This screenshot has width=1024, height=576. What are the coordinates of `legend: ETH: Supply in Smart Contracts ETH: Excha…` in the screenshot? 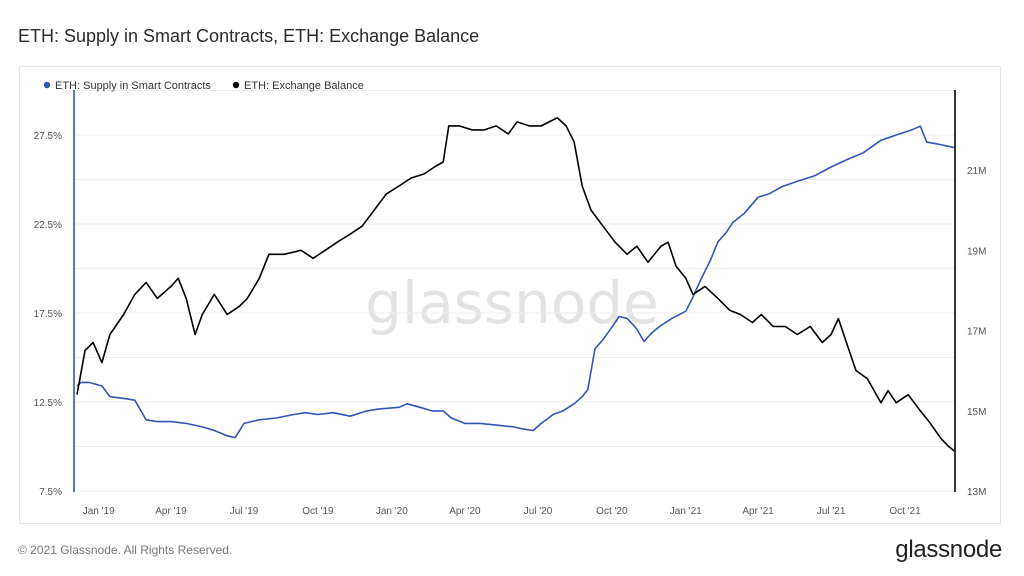 It's located at (203, 86).